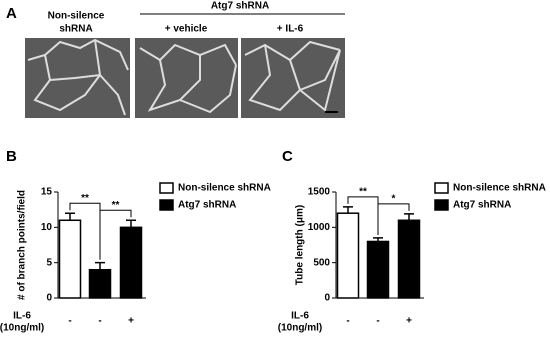  I want to click on y-axis-label: # of branch points/field, so click(22, 245).